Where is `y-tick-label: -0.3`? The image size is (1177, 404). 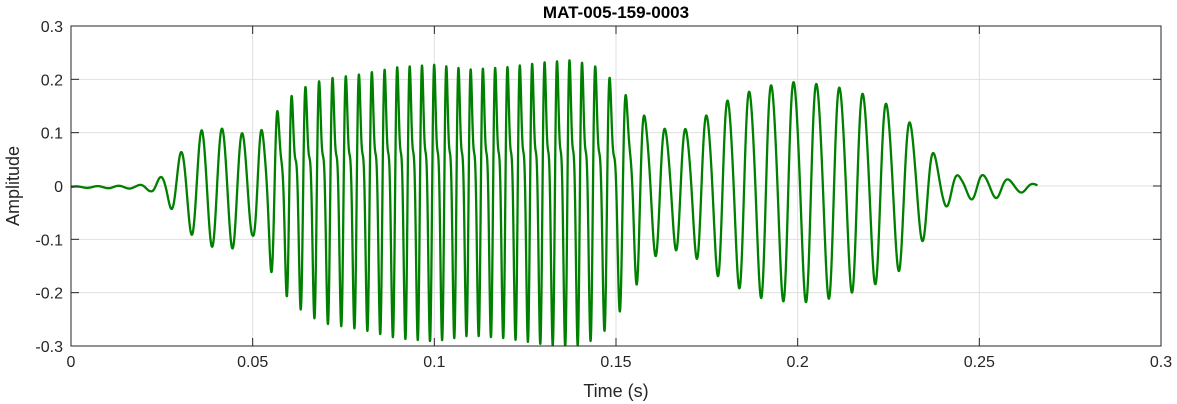 y-tick-label: -0.3 is located at coordinates (49, 347).